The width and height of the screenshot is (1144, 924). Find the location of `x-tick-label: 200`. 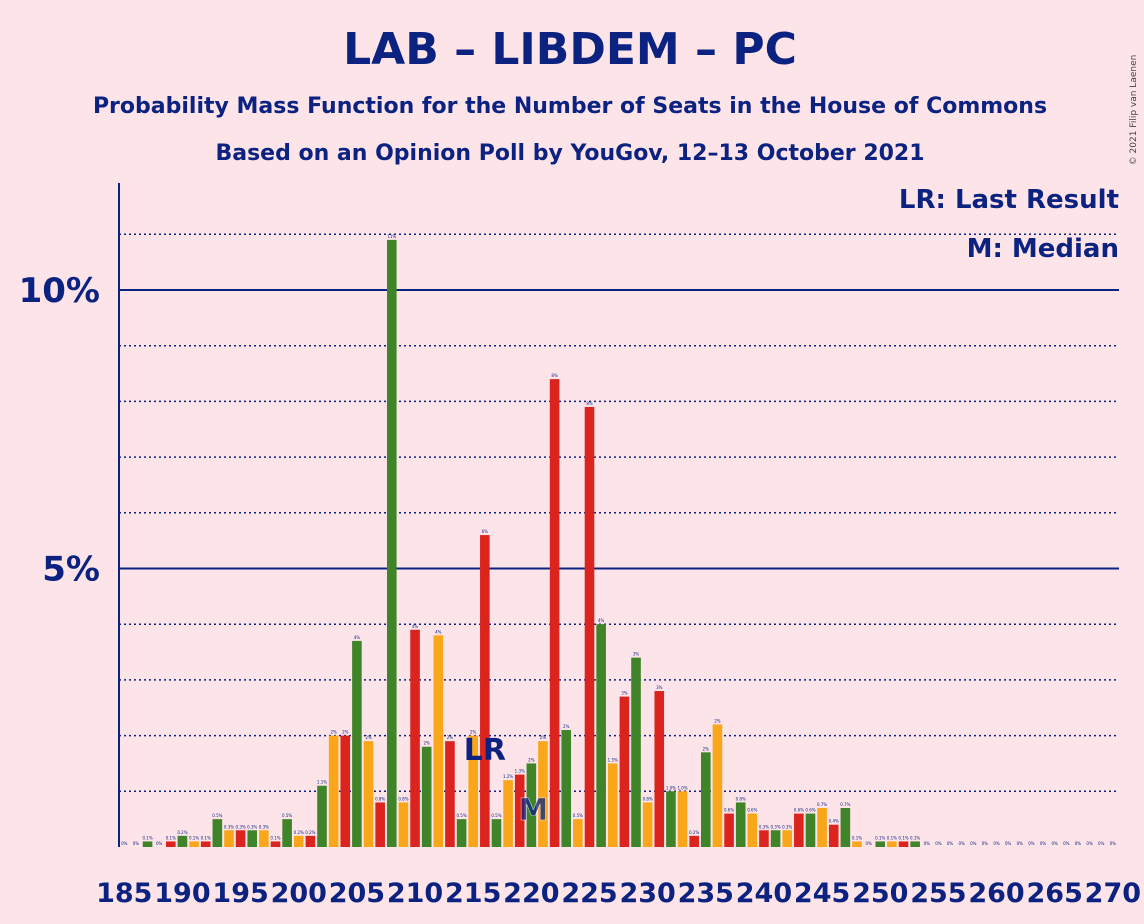

x-tick-label: 200 is located at coordinates (299, 893).